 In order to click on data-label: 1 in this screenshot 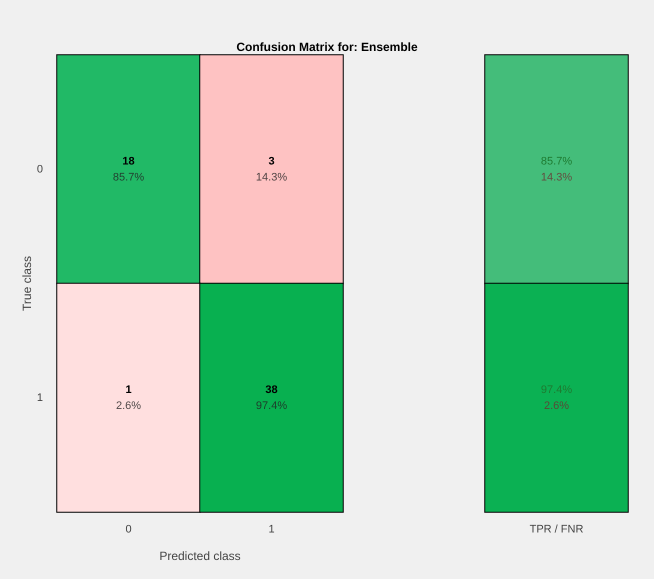, I will do `click(128, 390)`.